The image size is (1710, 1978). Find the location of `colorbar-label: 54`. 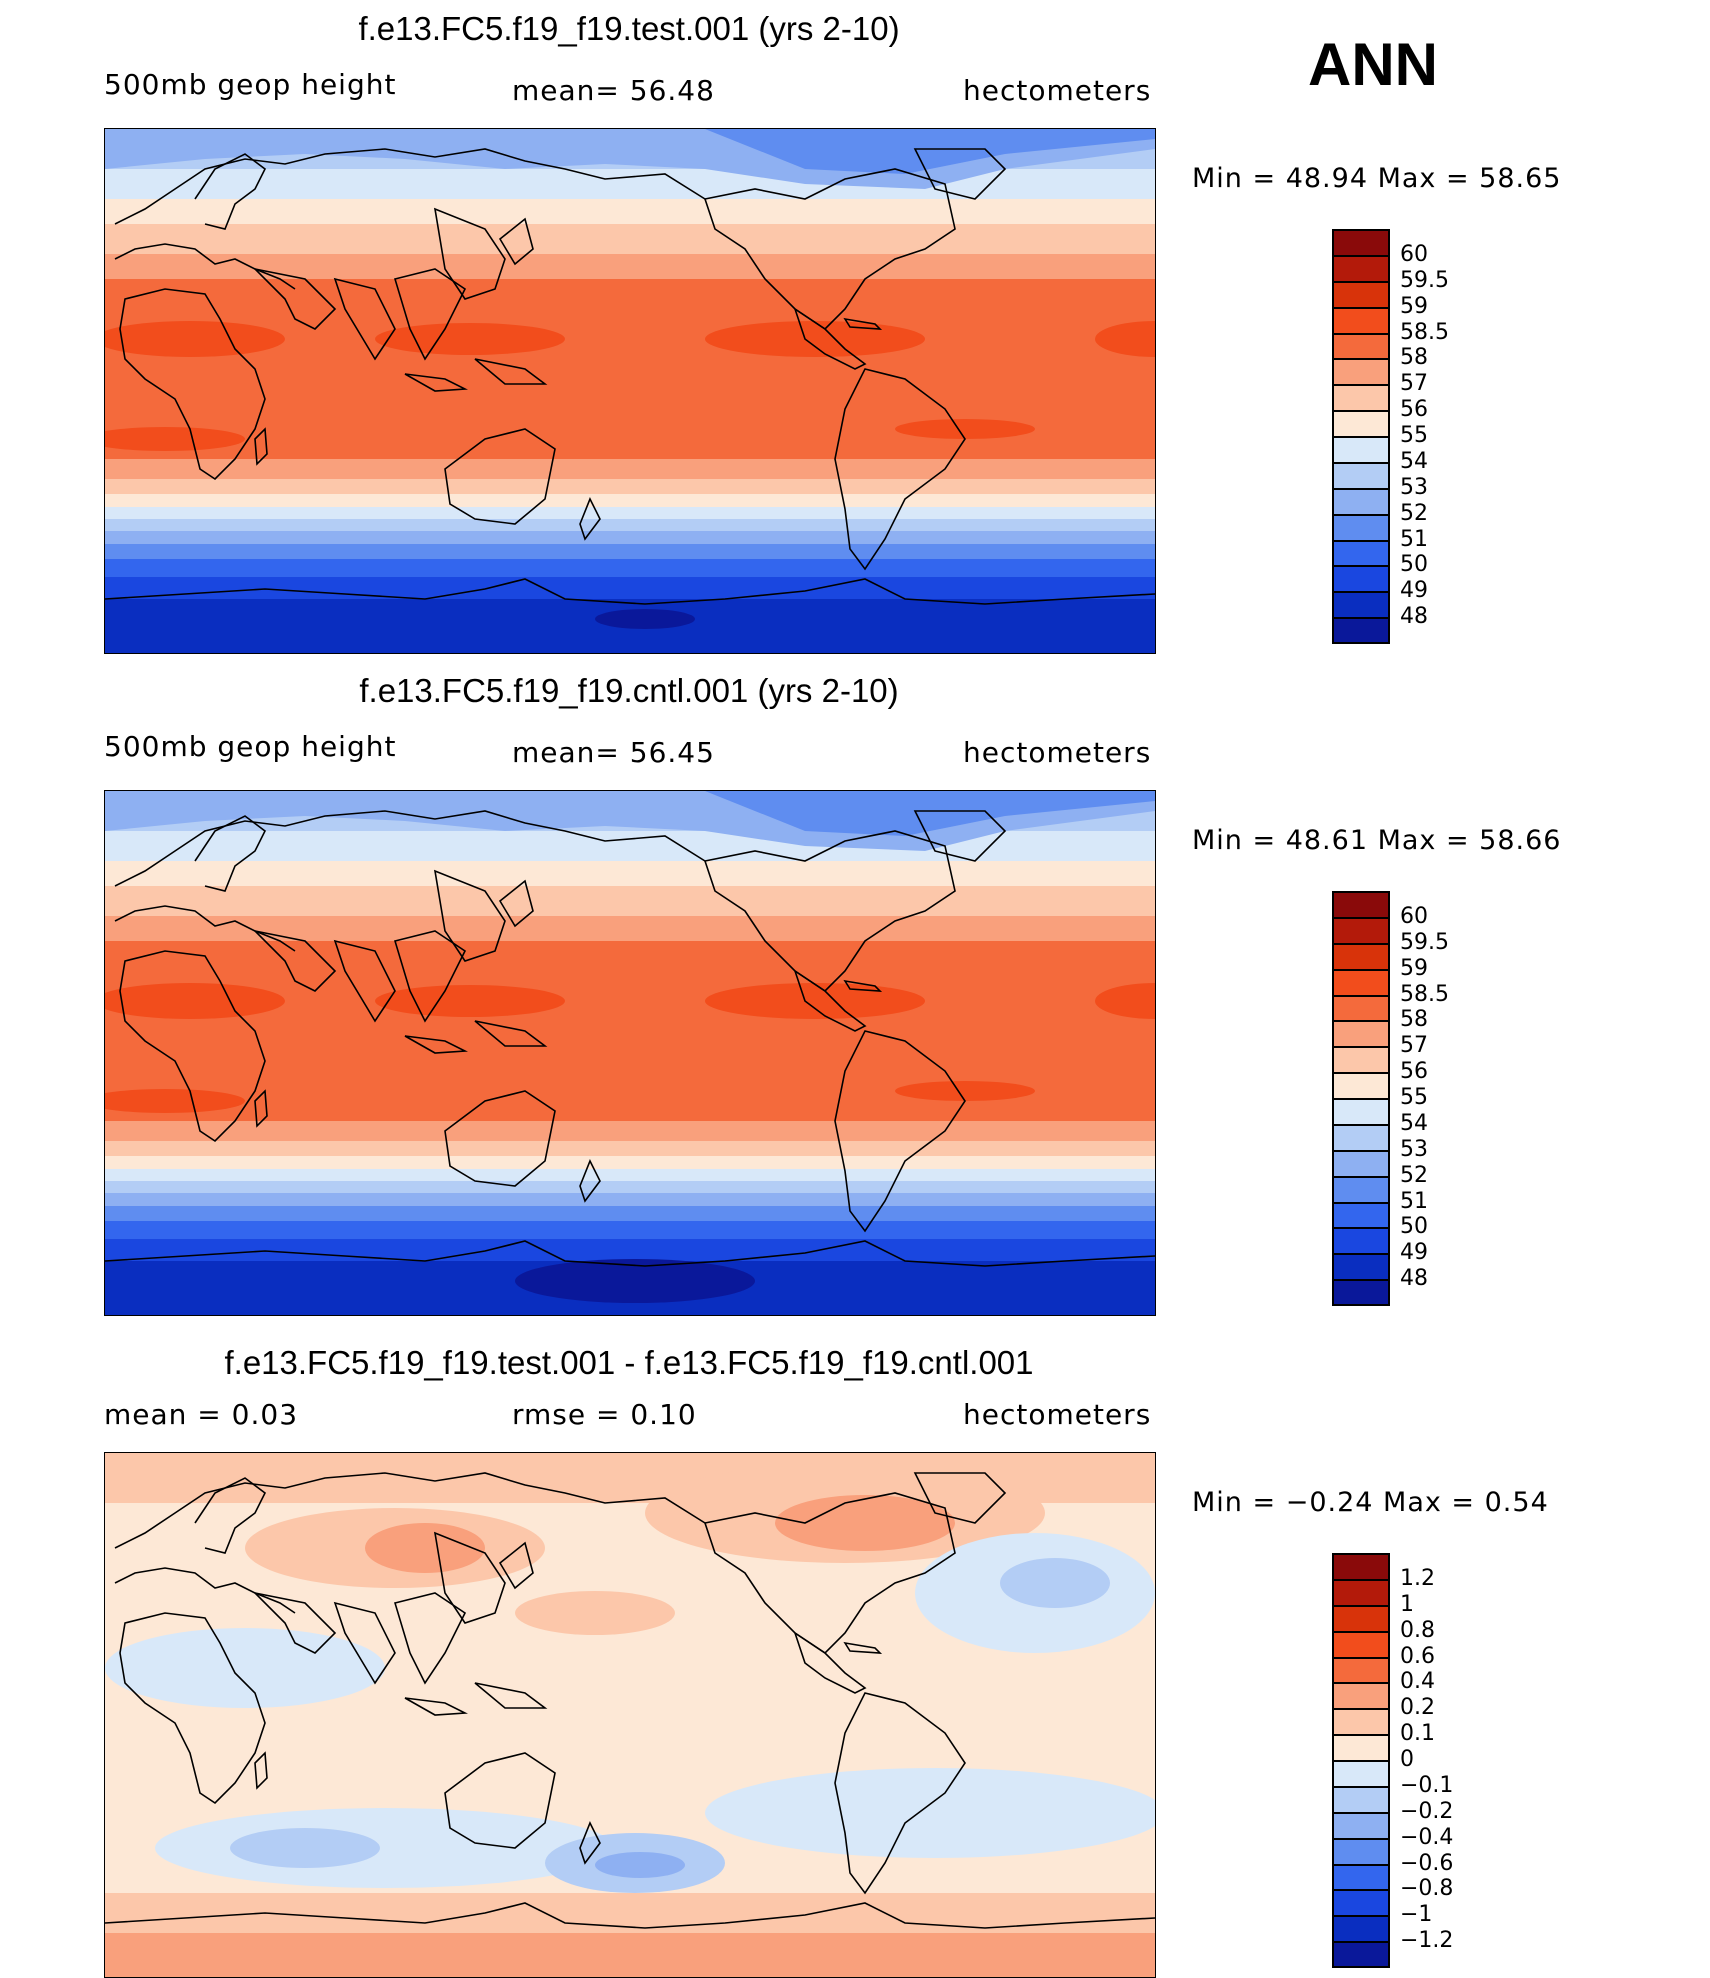

colorbar-label: 54 is located at coordinates (1414, 461).